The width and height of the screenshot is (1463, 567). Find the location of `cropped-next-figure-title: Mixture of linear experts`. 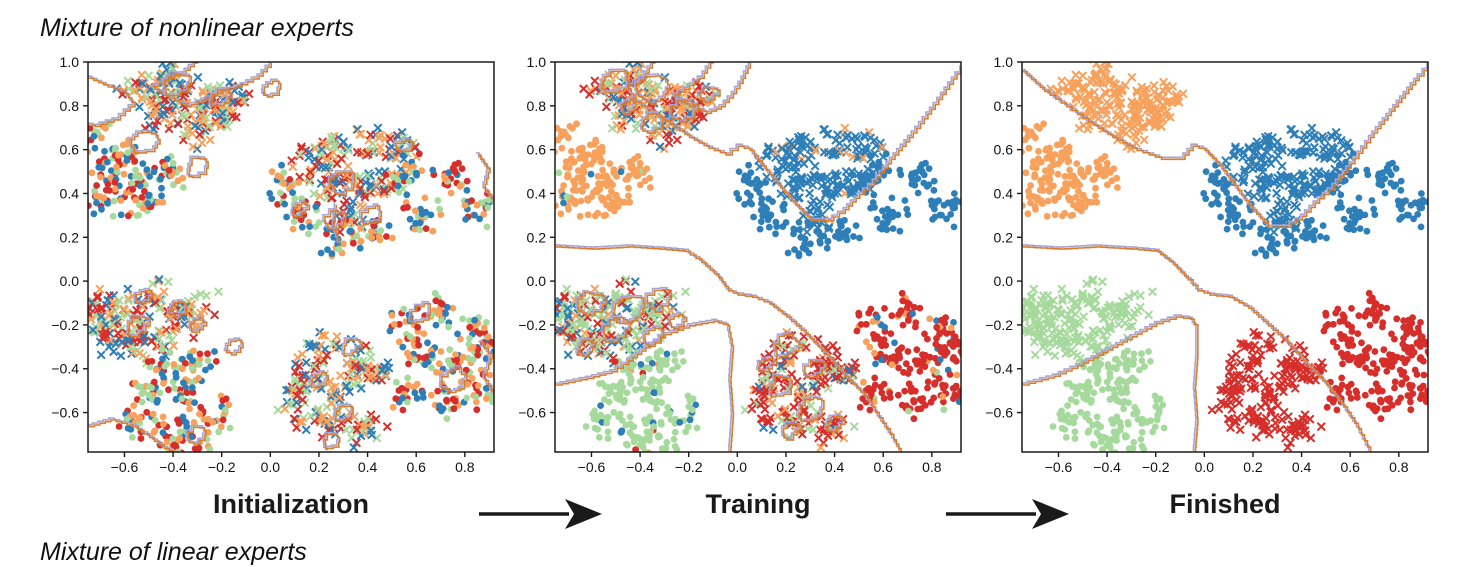

cropped-next-figure-title: Mixture of linear experts is located at coordinates (173, 552).